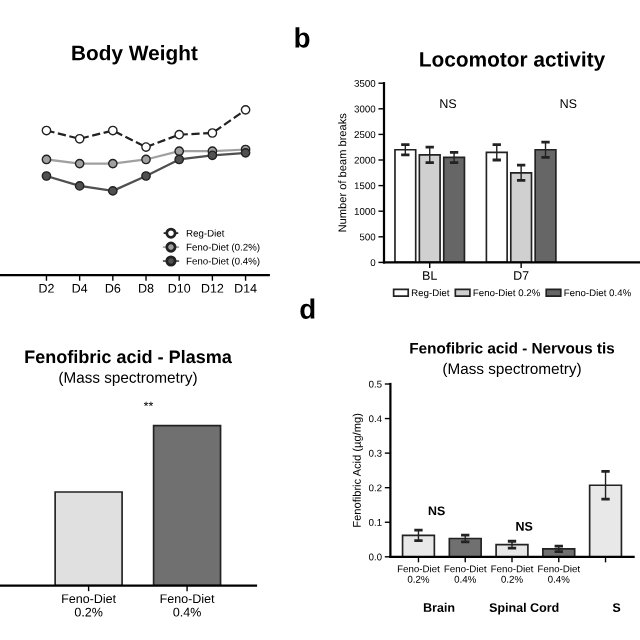 The height and width of the screenshot is (640, 640). Describe the element at coordinates (128, 356) in the screenshot. I see `chart-title: Fenofibric acid - Plasma` at that location.